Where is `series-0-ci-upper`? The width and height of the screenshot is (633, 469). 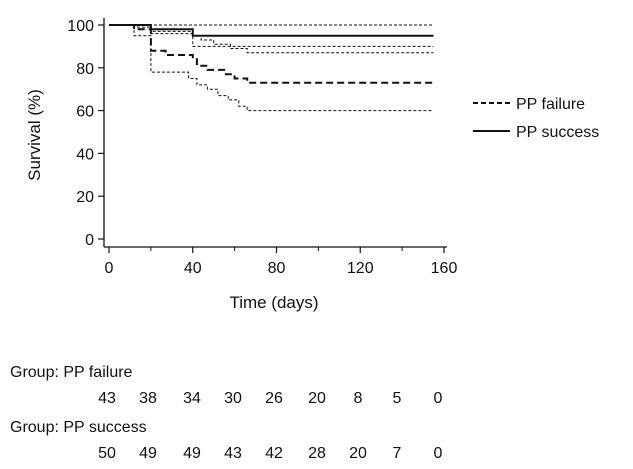 series-0-ci-upper is located at coordinates (271, 39).